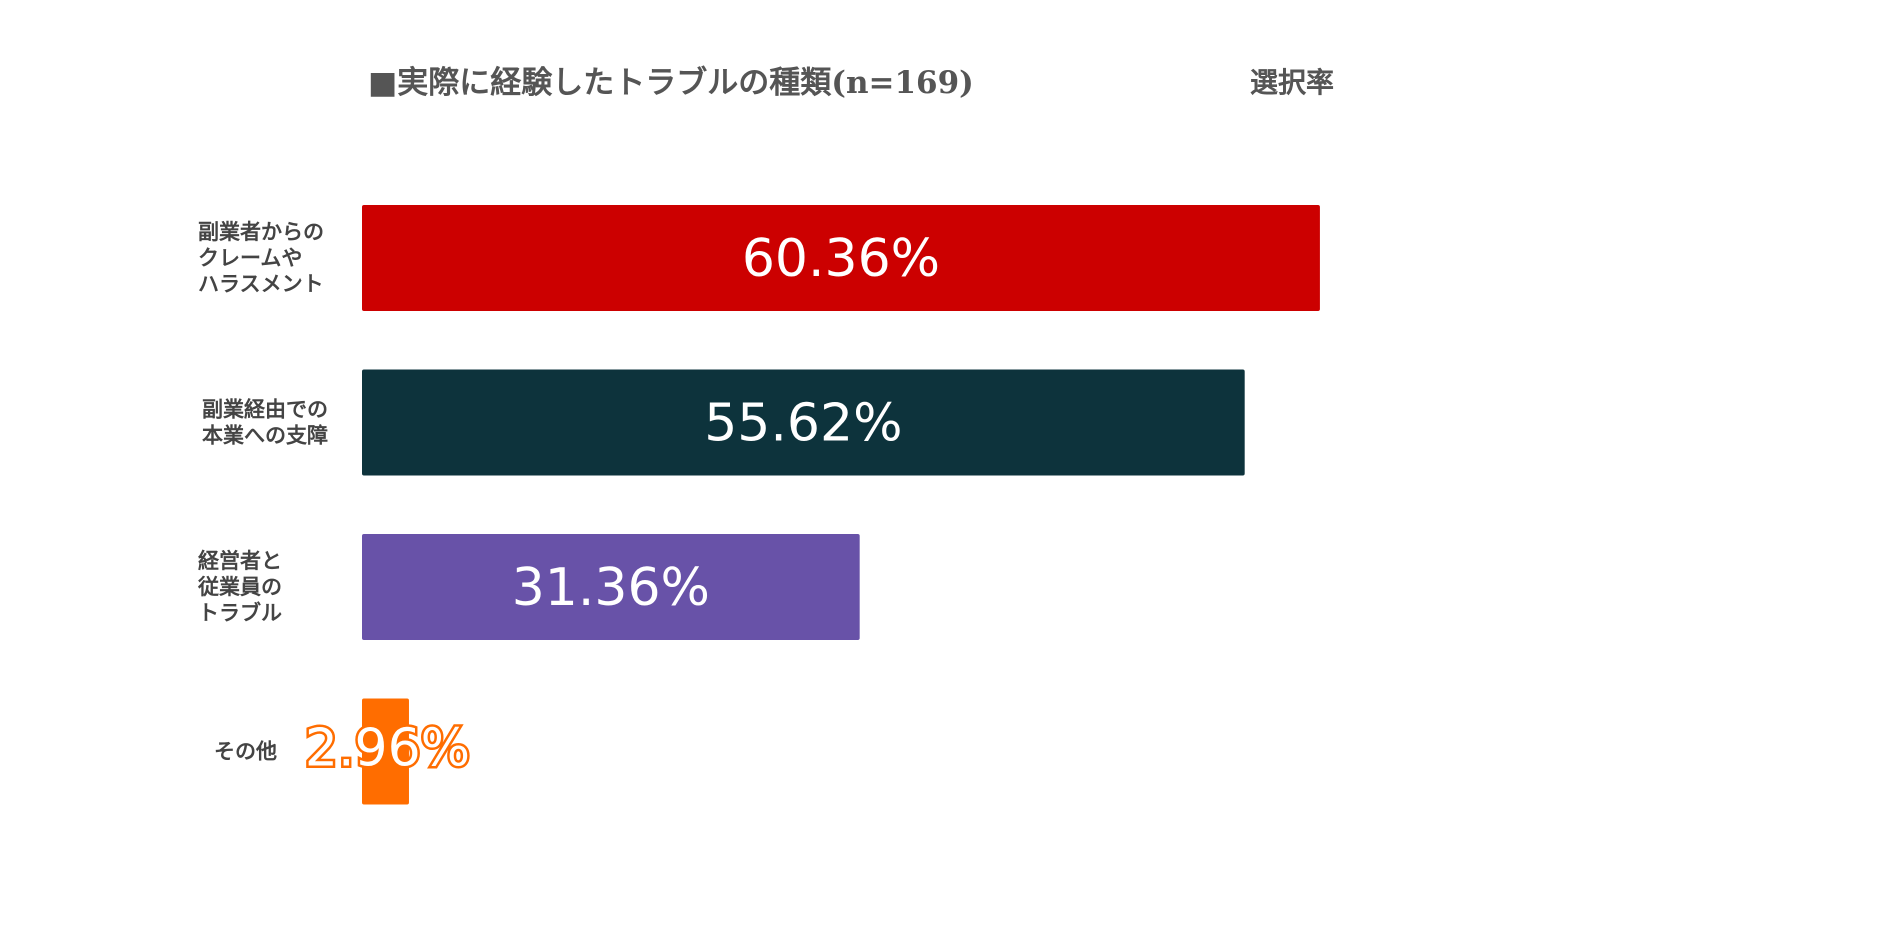 This screenshot has width=1883, height=952. What do you see at coordinates (265, 422) in the screenshot?
I see `category-label-2: 副業経由での本業への支障` at bounding box center [265, 422].